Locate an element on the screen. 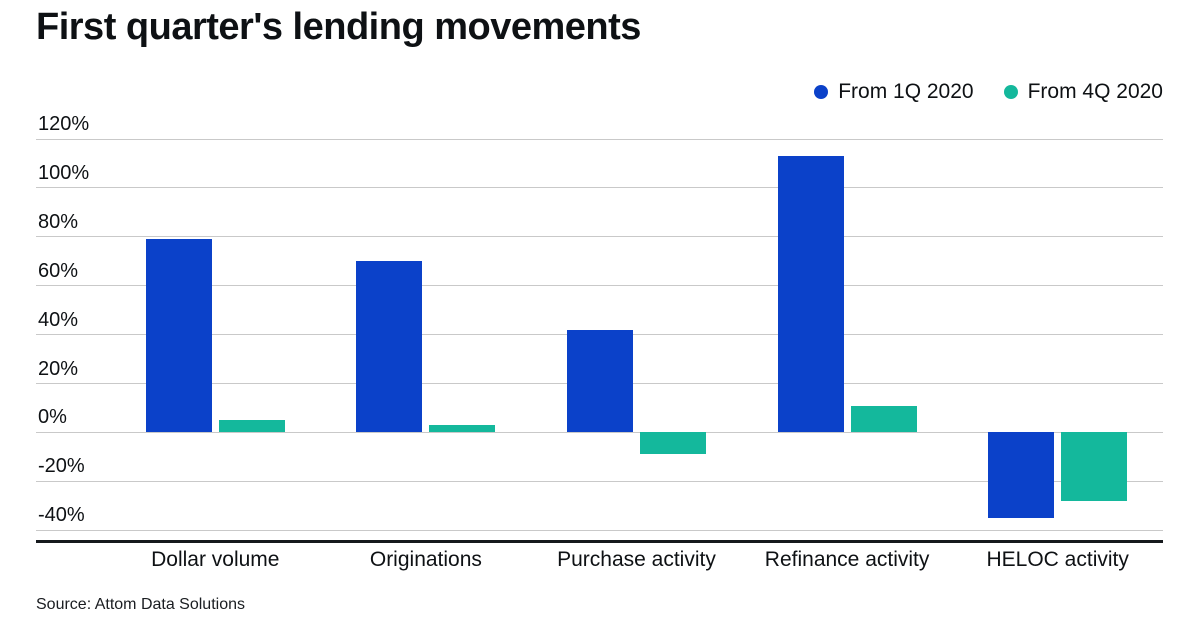 The width and height of the screenshot is (1200, 630). source-note: Source: Attom Data Solutions is located at coordinates (140, 604).